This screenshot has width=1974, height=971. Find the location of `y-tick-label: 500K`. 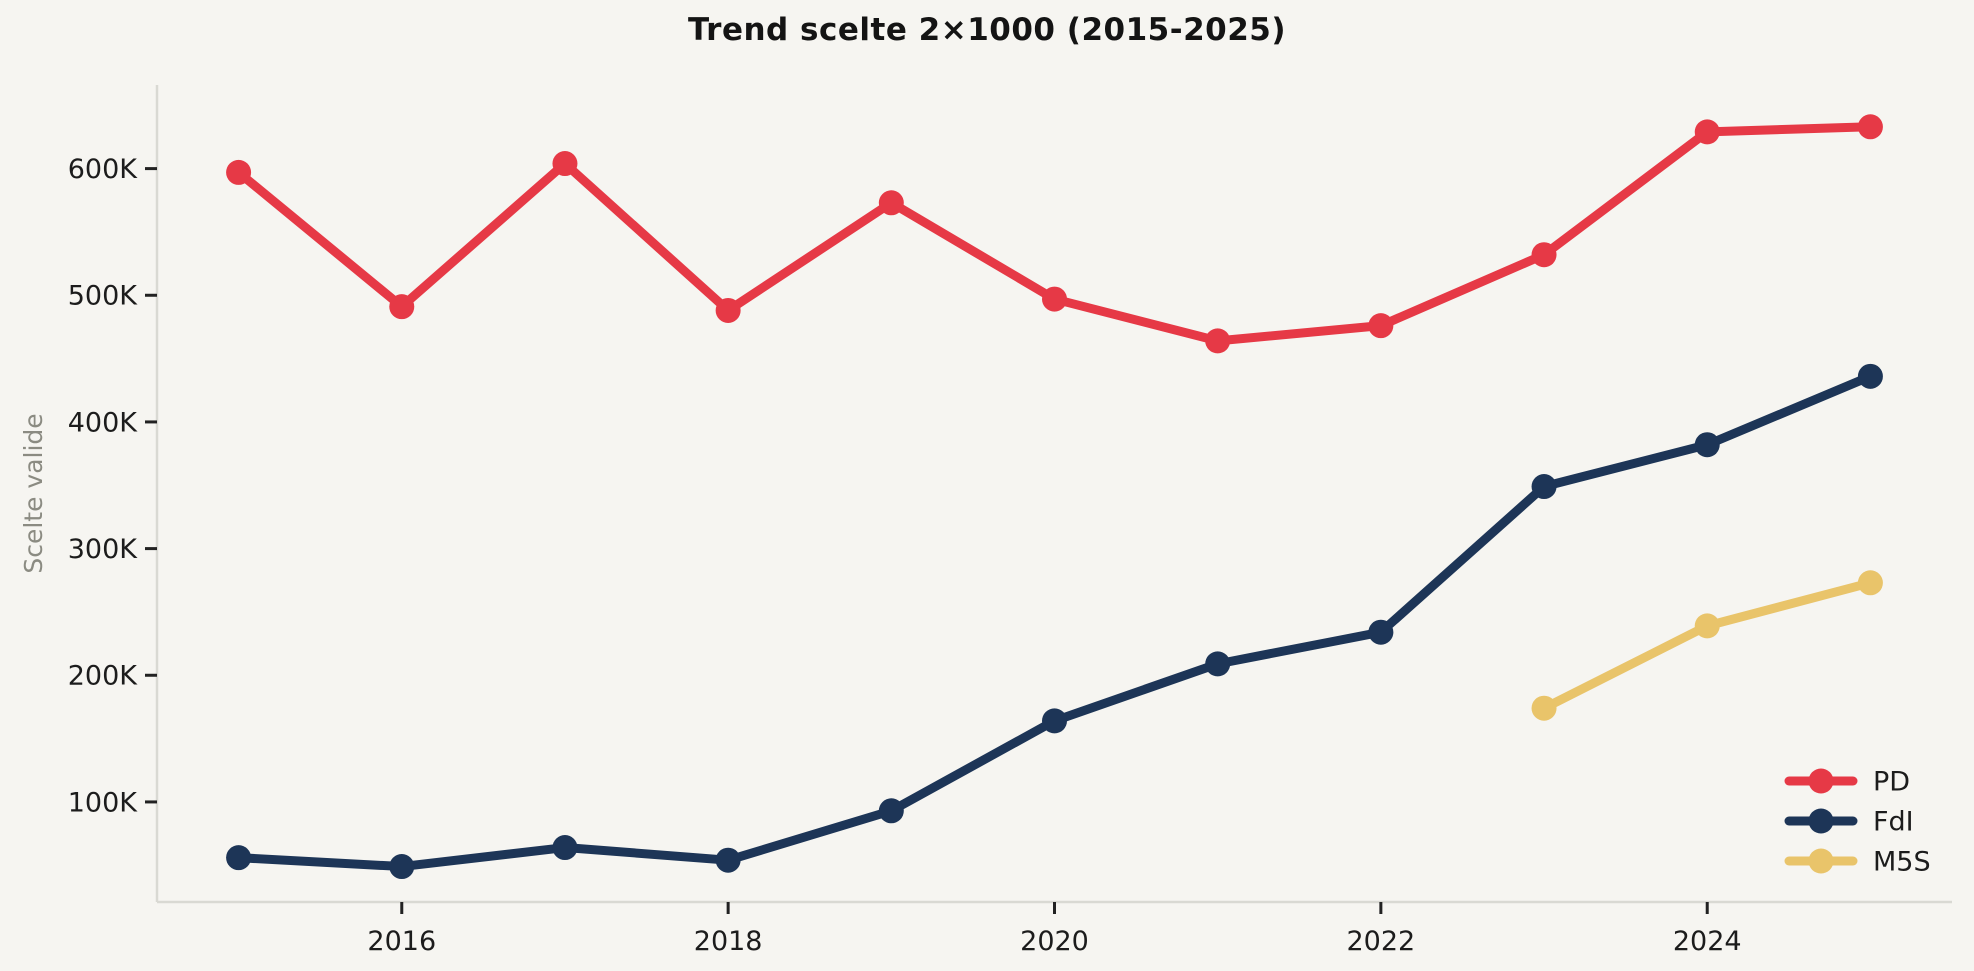

y-tick-label: 500K is located at coordinates (103, 296).